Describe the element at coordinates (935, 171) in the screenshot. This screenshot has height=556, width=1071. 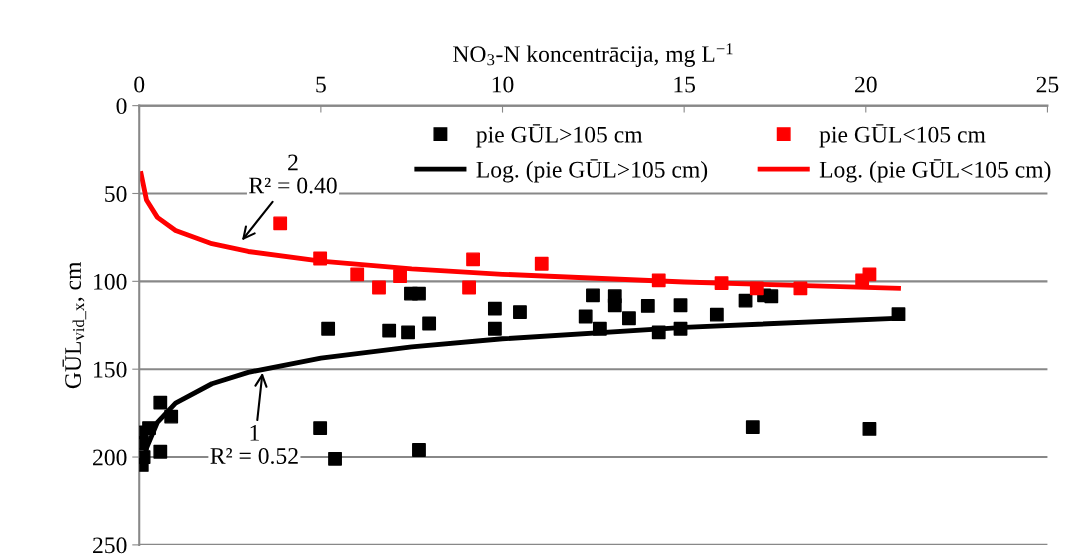
I see `legend-label: Log. (pie GŪL<105 cm)` at that location.